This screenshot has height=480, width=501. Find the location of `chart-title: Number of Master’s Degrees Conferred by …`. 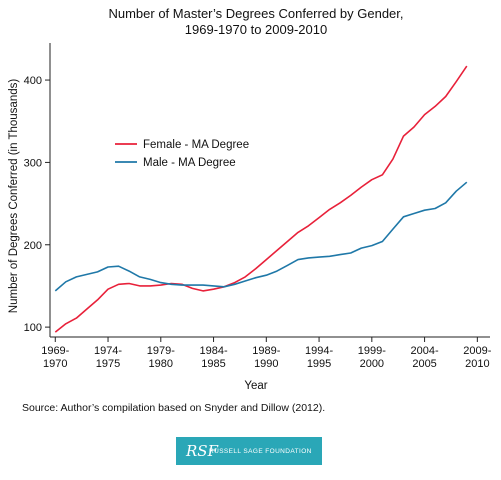

chart-title: Number of Master’s Degrees Conferred by … is located at coordinates (255, 21).